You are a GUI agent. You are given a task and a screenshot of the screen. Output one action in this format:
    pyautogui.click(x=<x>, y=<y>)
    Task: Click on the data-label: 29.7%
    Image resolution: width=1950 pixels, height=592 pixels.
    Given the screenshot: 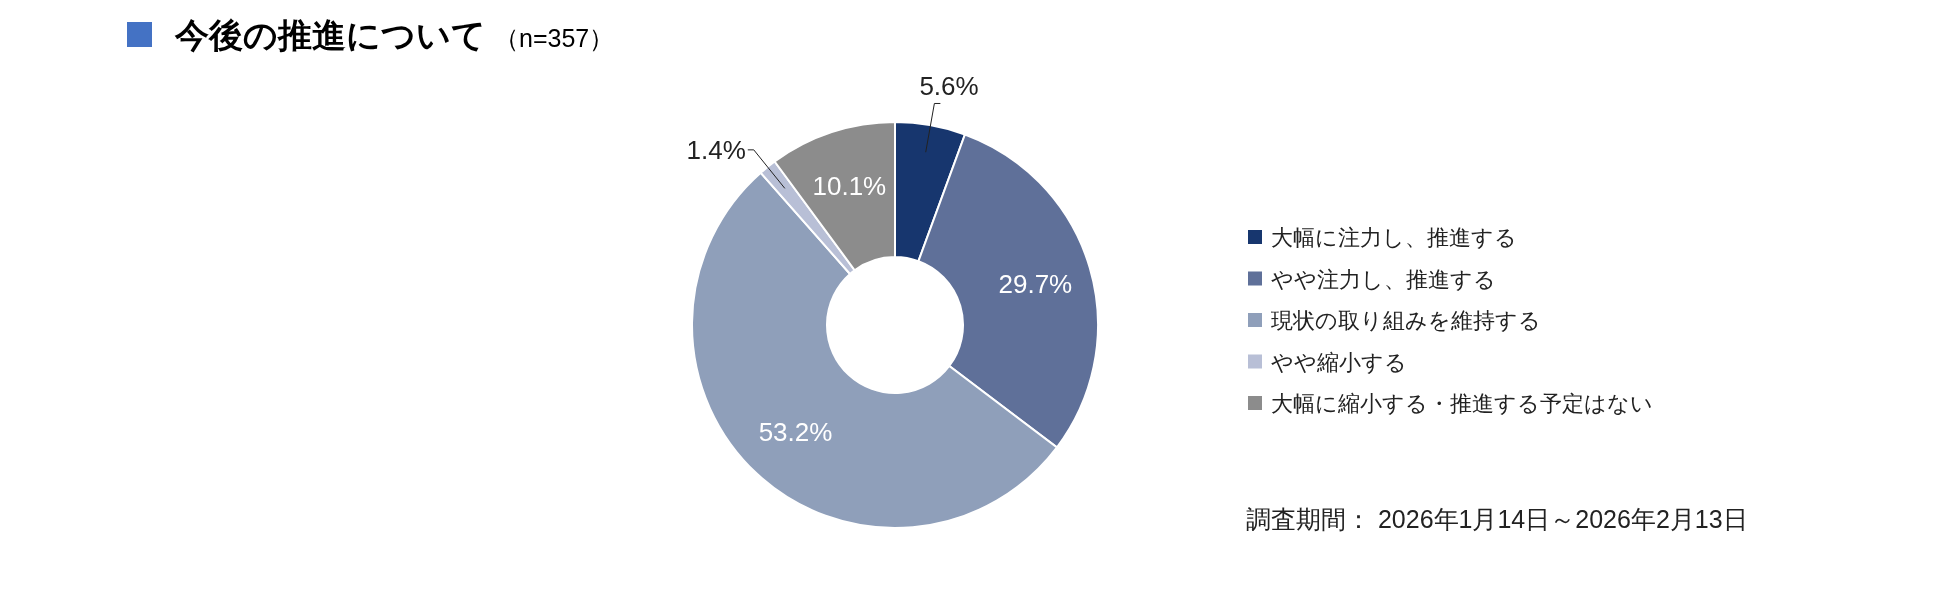 What is the action you would take?
    pyautogui.click(x=1035, y=283)
    